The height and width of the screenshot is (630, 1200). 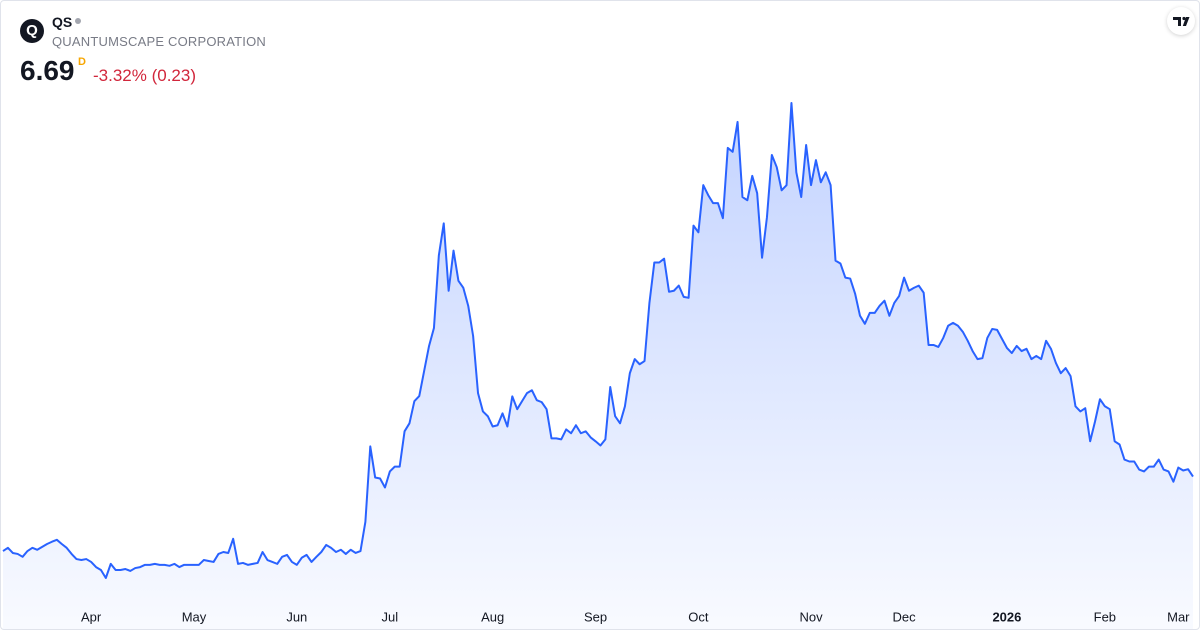 What do you see at coordinates (62, 22) in the screenshot?
I see `symbol: QS` at bounding box center [62, 22].